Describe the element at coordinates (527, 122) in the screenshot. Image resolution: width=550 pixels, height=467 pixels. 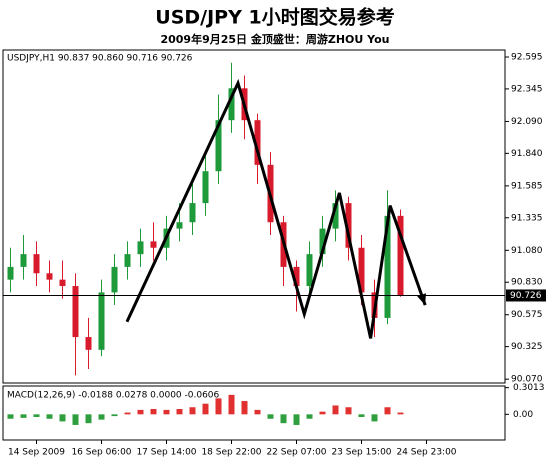
I see `y-tick-label: 92.090` at that location.